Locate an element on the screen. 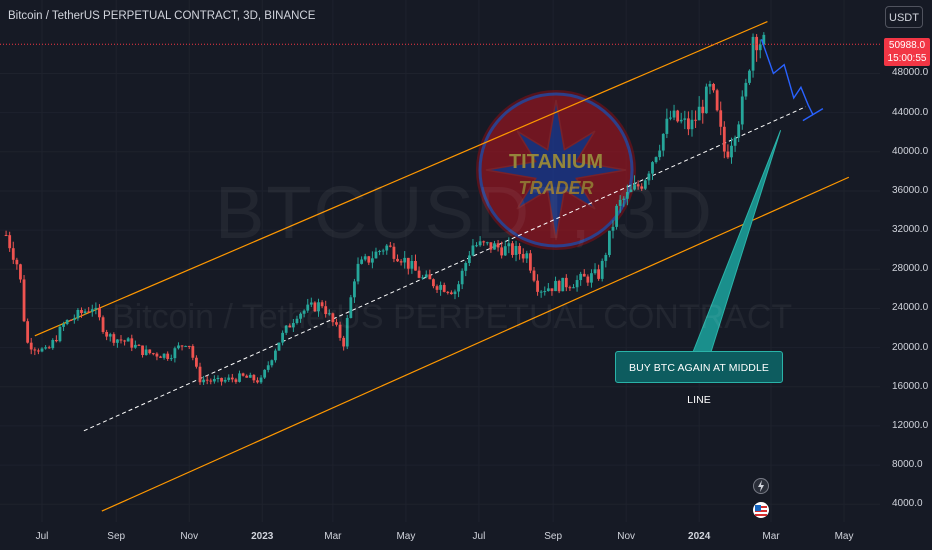 The height and width of the screenshot is (550, 932). price-tick-label: 32000.0 is located at coordinates (910, 230).